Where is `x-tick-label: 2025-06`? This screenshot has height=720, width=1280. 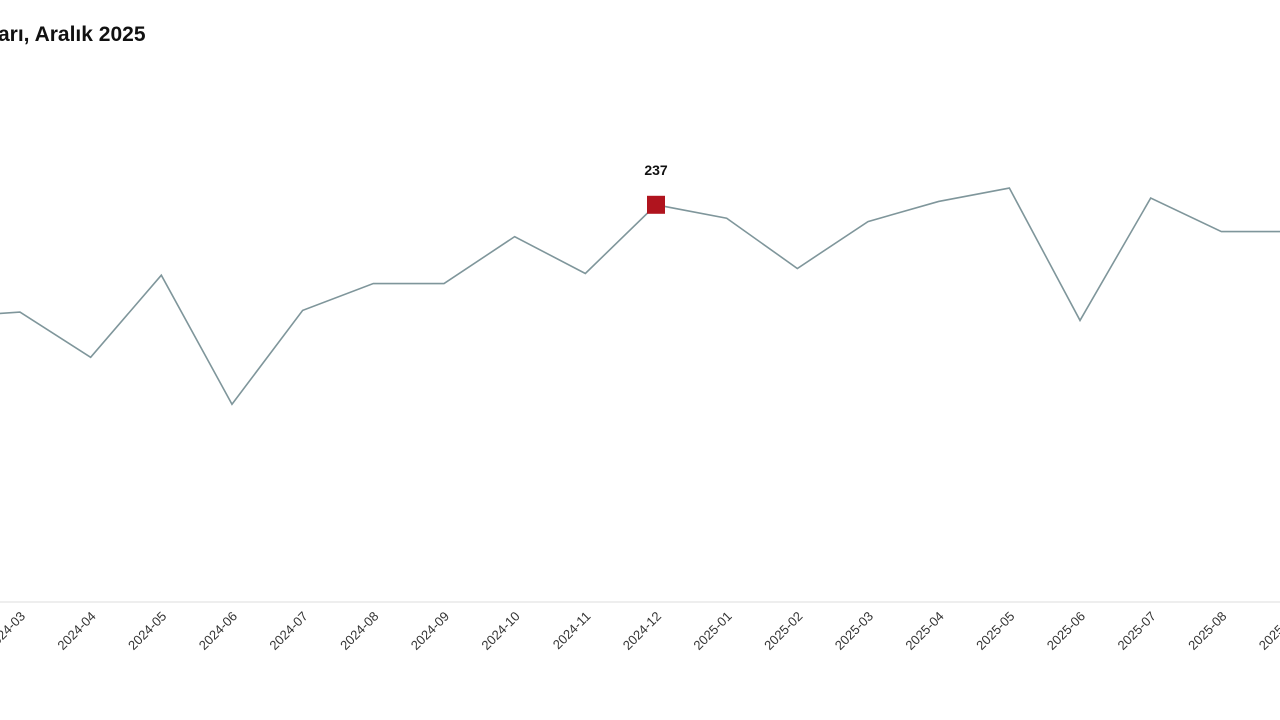 x-tick-label: 2025-06 is located at coordinates (1066, 631).